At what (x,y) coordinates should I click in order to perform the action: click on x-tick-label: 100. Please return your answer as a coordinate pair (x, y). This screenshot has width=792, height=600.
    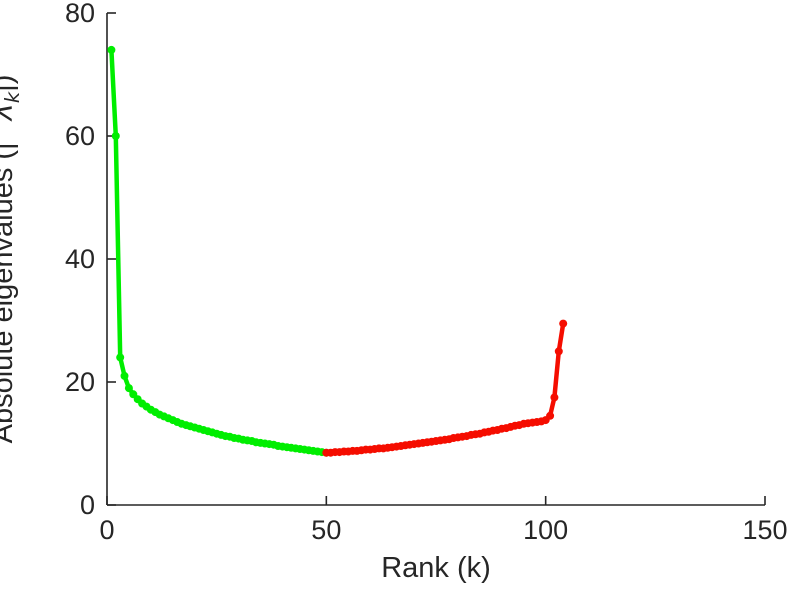
    Looking at the image, I should click on (545, 530).